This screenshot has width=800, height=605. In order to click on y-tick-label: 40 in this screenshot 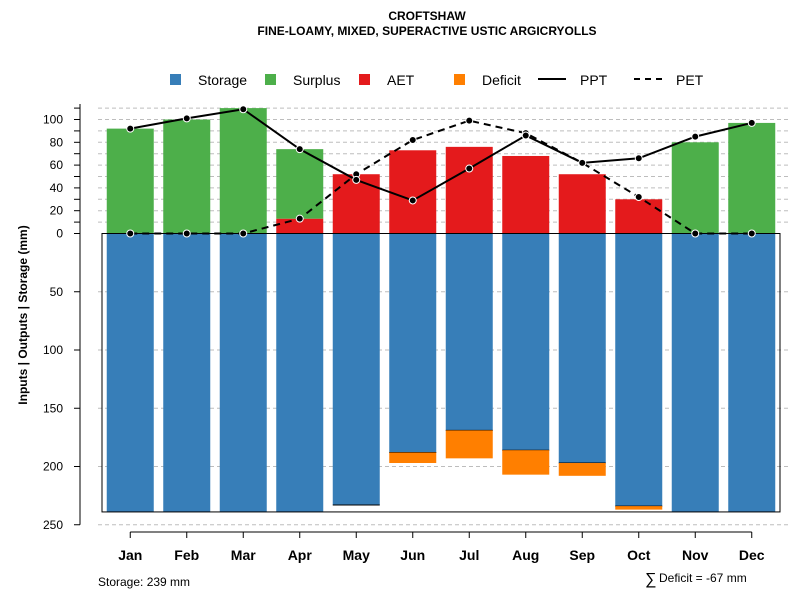, I will do `click(57, 188)`.